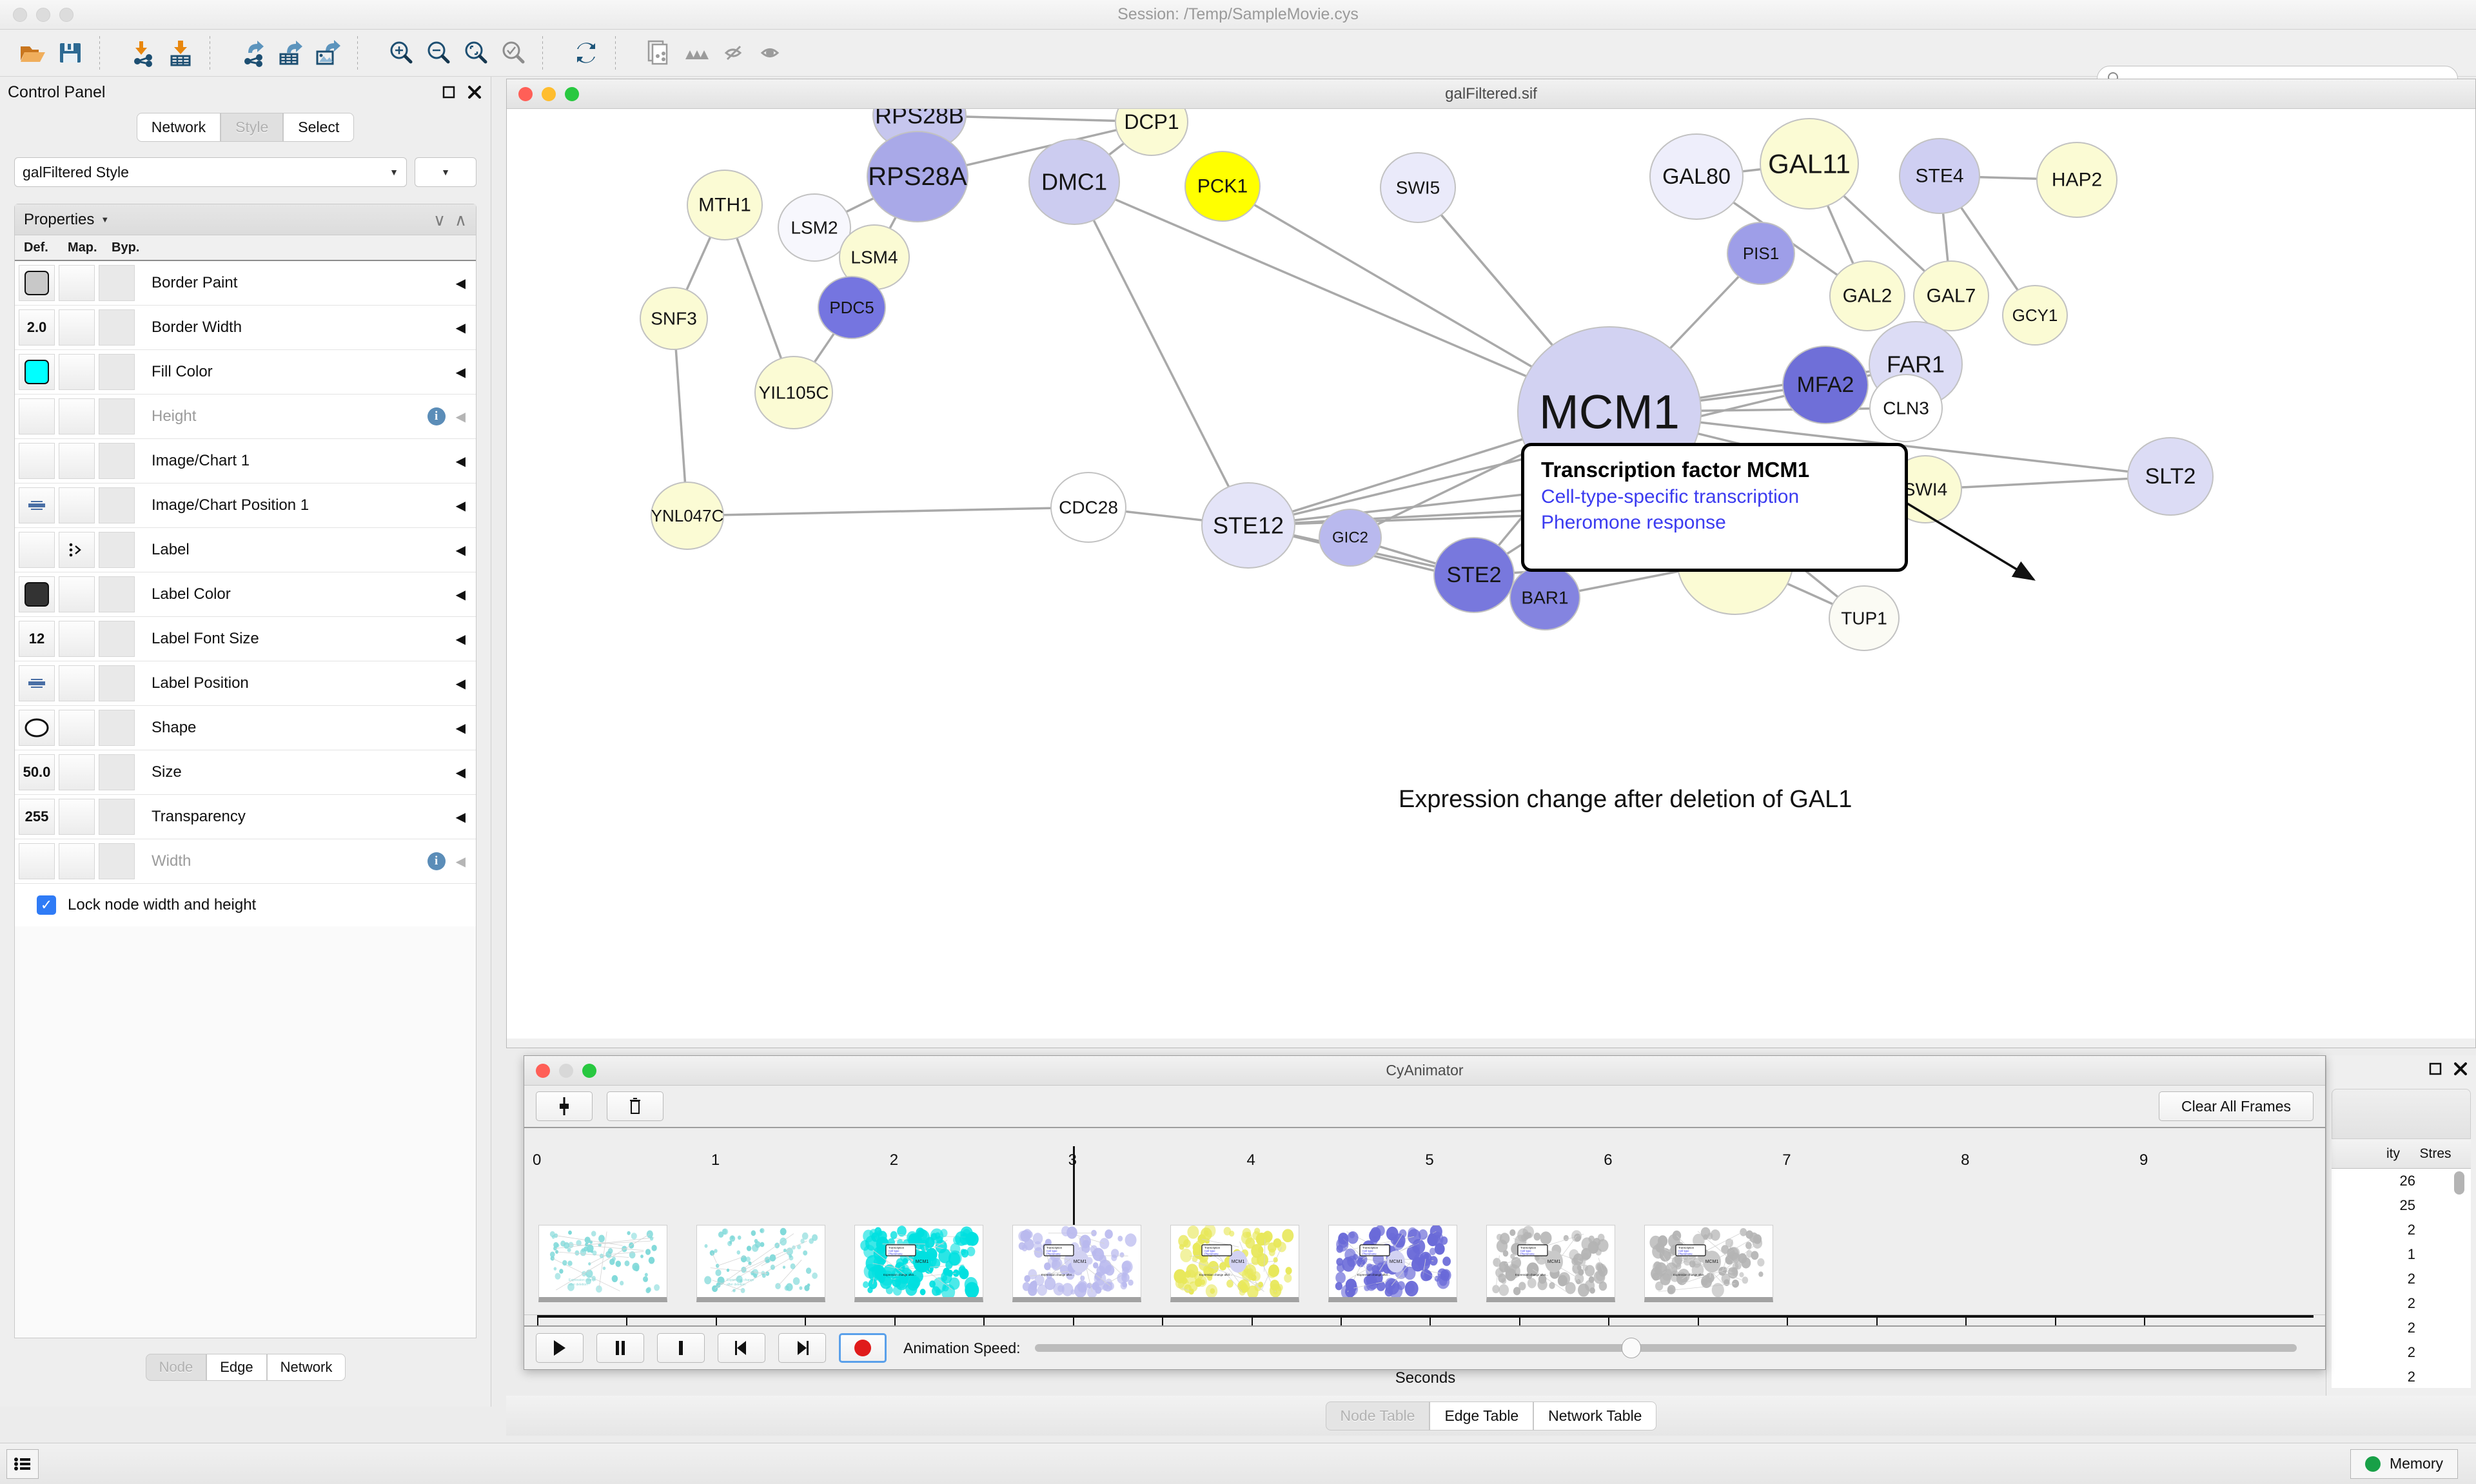 The width and height of the screenshot is (2476, 1484). What do you see at coordinates (436, 861) in the screenshot?
I see `info-icon: i` at bounding box center [436, 861].